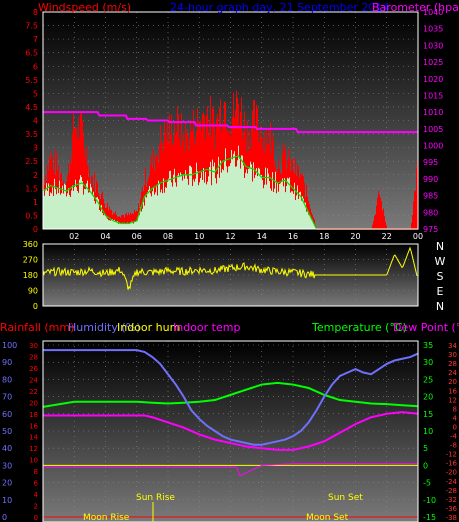  What do you see at coordinates (324, 236) in the screenshot?
I see `time-tick-label: 18` at bounding box center [324, 236].